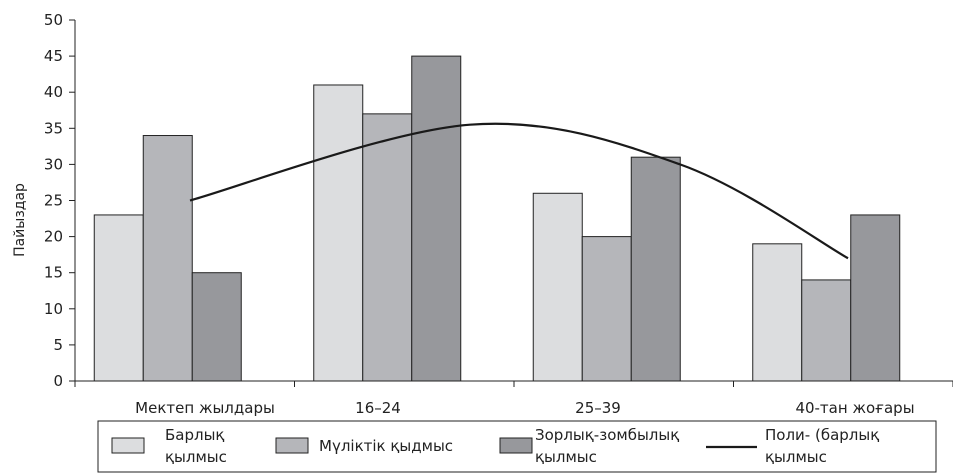 Image resolution: width=953 pixels, height=474 pixels. I want to click on legend-label: Мүліктік қыдмыс, so click(386, 446).